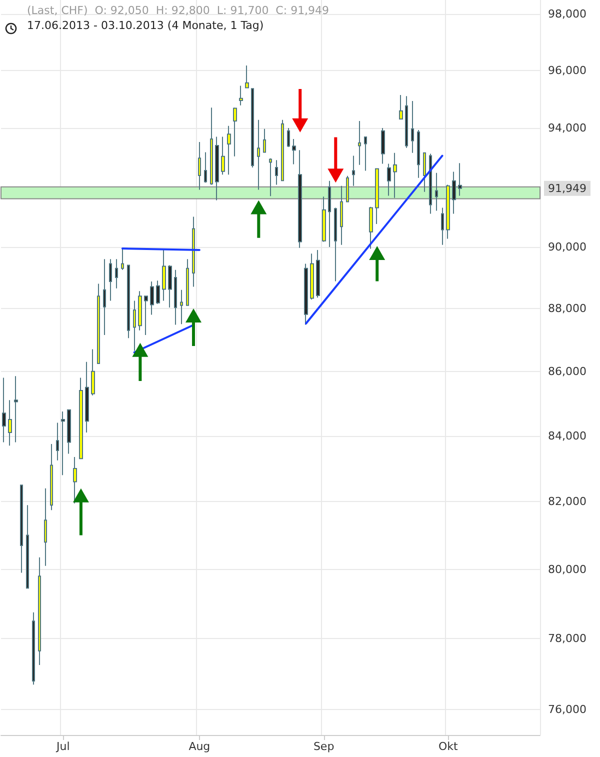 The height and width of the screenshot is (757, 600). I want to click on x-tick-label: Okt, so click(448, 746).